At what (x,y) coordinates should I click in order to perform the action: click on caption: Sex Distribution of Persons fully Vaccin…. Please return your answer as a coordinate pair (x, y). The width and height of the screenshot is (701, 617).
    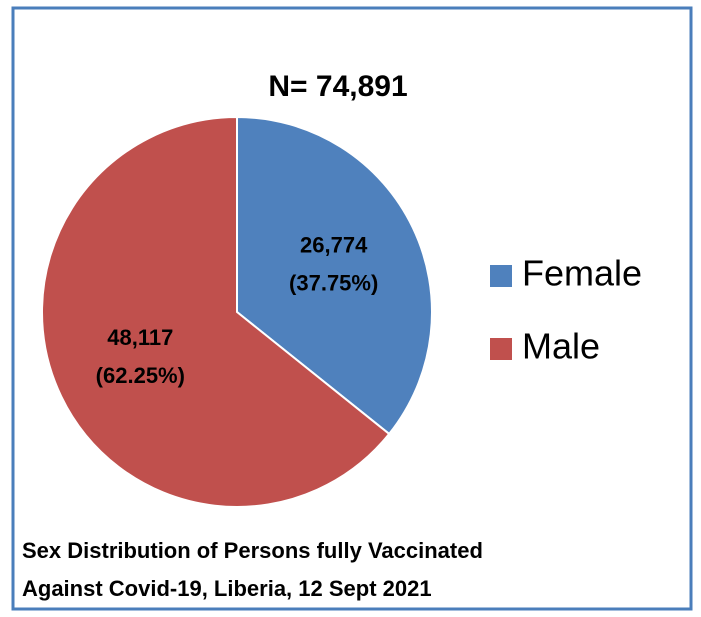
    Looking at the image, I should click on (252, 550).